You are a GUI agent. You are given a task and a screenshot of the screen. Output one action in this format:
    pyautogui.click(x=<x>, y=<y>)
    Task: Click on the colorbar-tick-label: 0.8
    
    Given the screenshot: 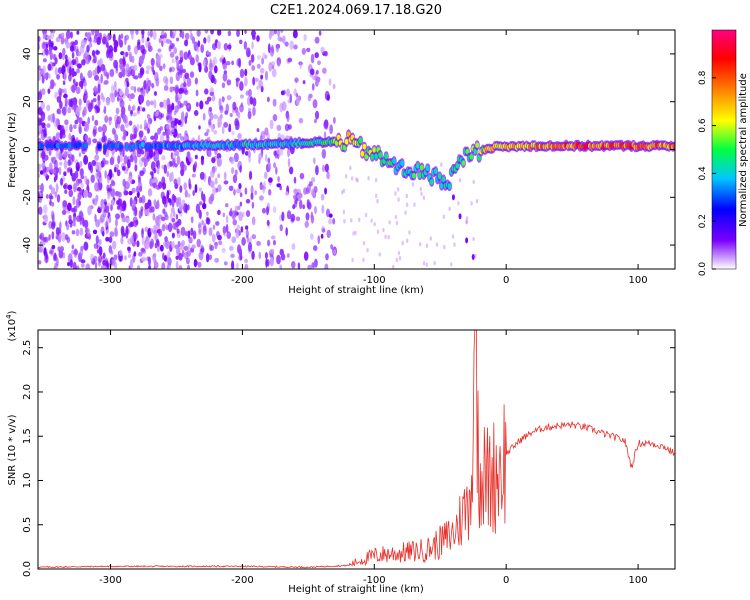 What is the action you would take?
    pyautogui.click(x=703, y=77)
    